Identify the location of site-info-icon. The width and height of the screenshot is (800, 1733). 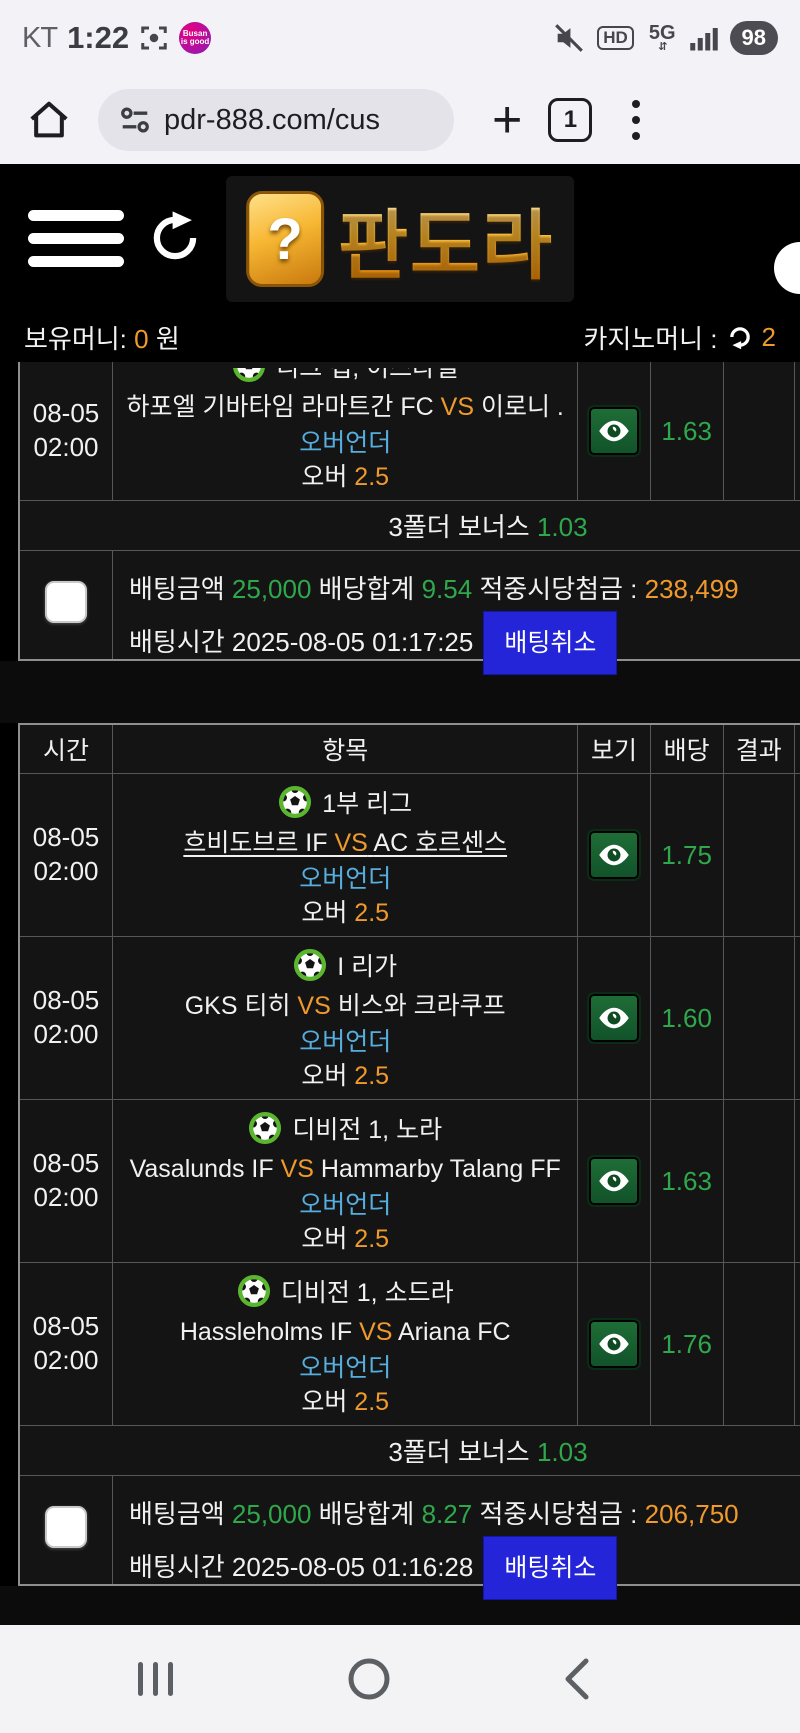
(135, 120).